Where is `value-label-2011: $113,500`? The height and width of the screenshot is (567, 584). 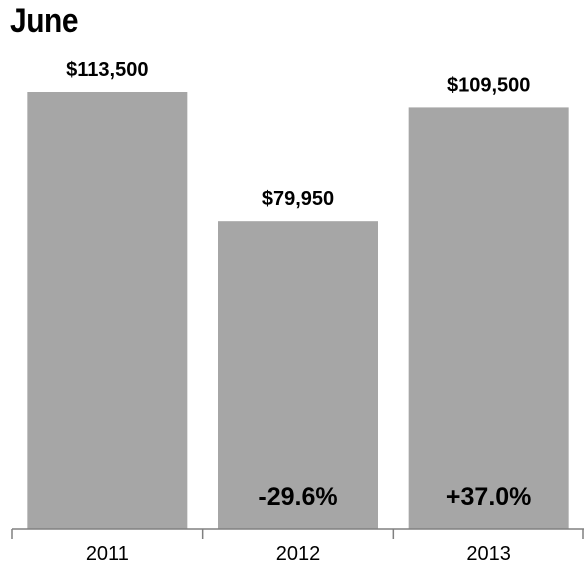
value-label-2011: $113,500 is located at coordinates (107, 70).